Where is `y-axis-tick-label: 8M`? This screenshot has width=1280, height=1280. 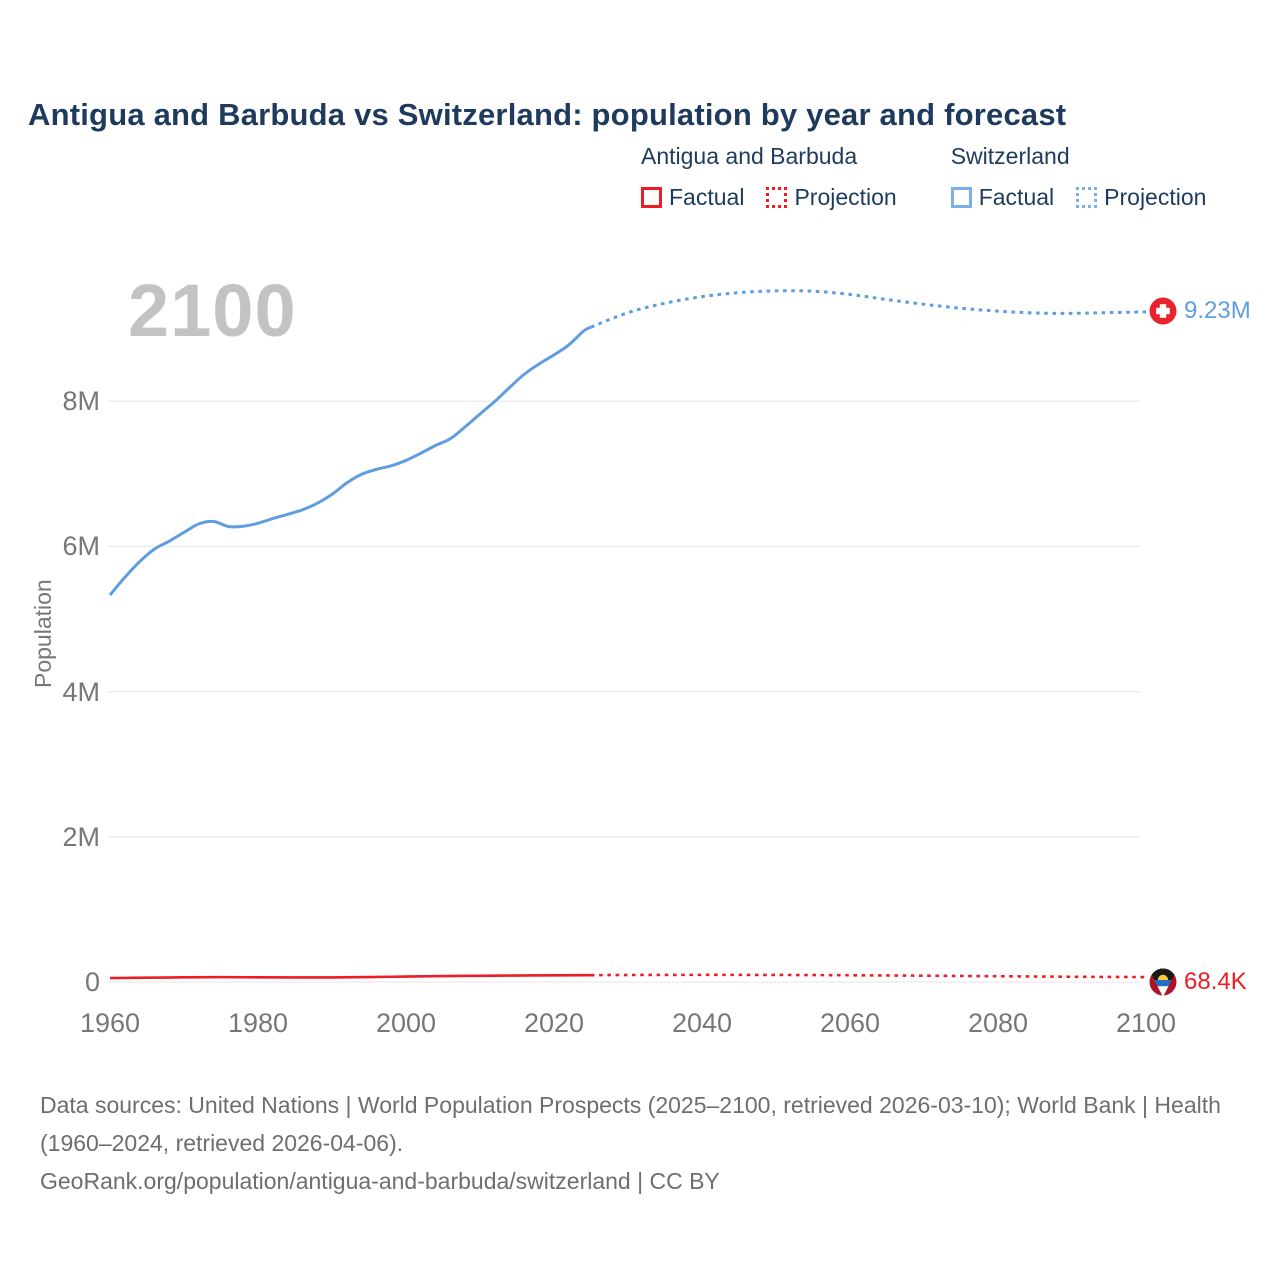
y-axis-tick-label: 8M is located at coordinates (81, 401).